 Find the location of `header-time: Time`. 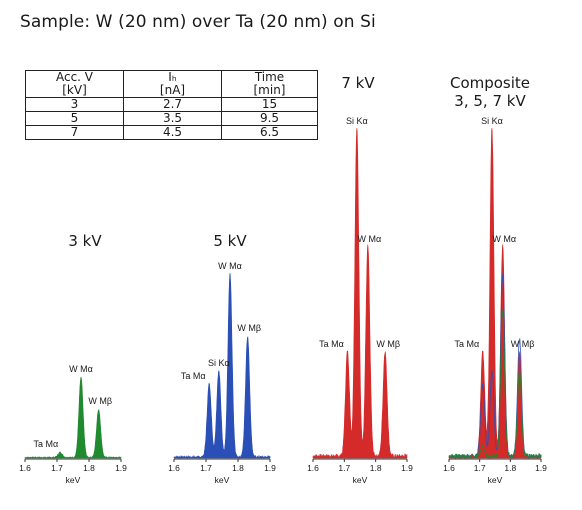

header-time: Time is located at coordinates (269, 77).